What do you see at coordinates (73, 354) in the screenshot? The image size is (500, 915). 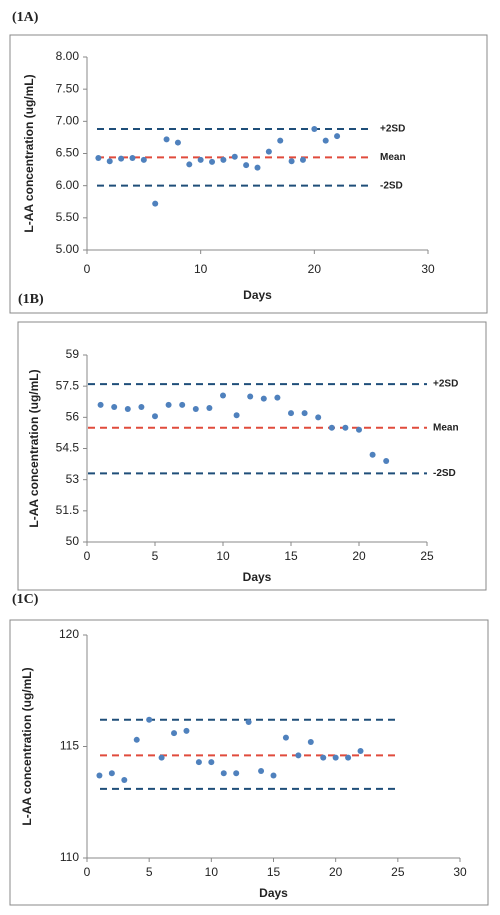 I see `y-tick-label: 59` at bounding box center [73, 354].